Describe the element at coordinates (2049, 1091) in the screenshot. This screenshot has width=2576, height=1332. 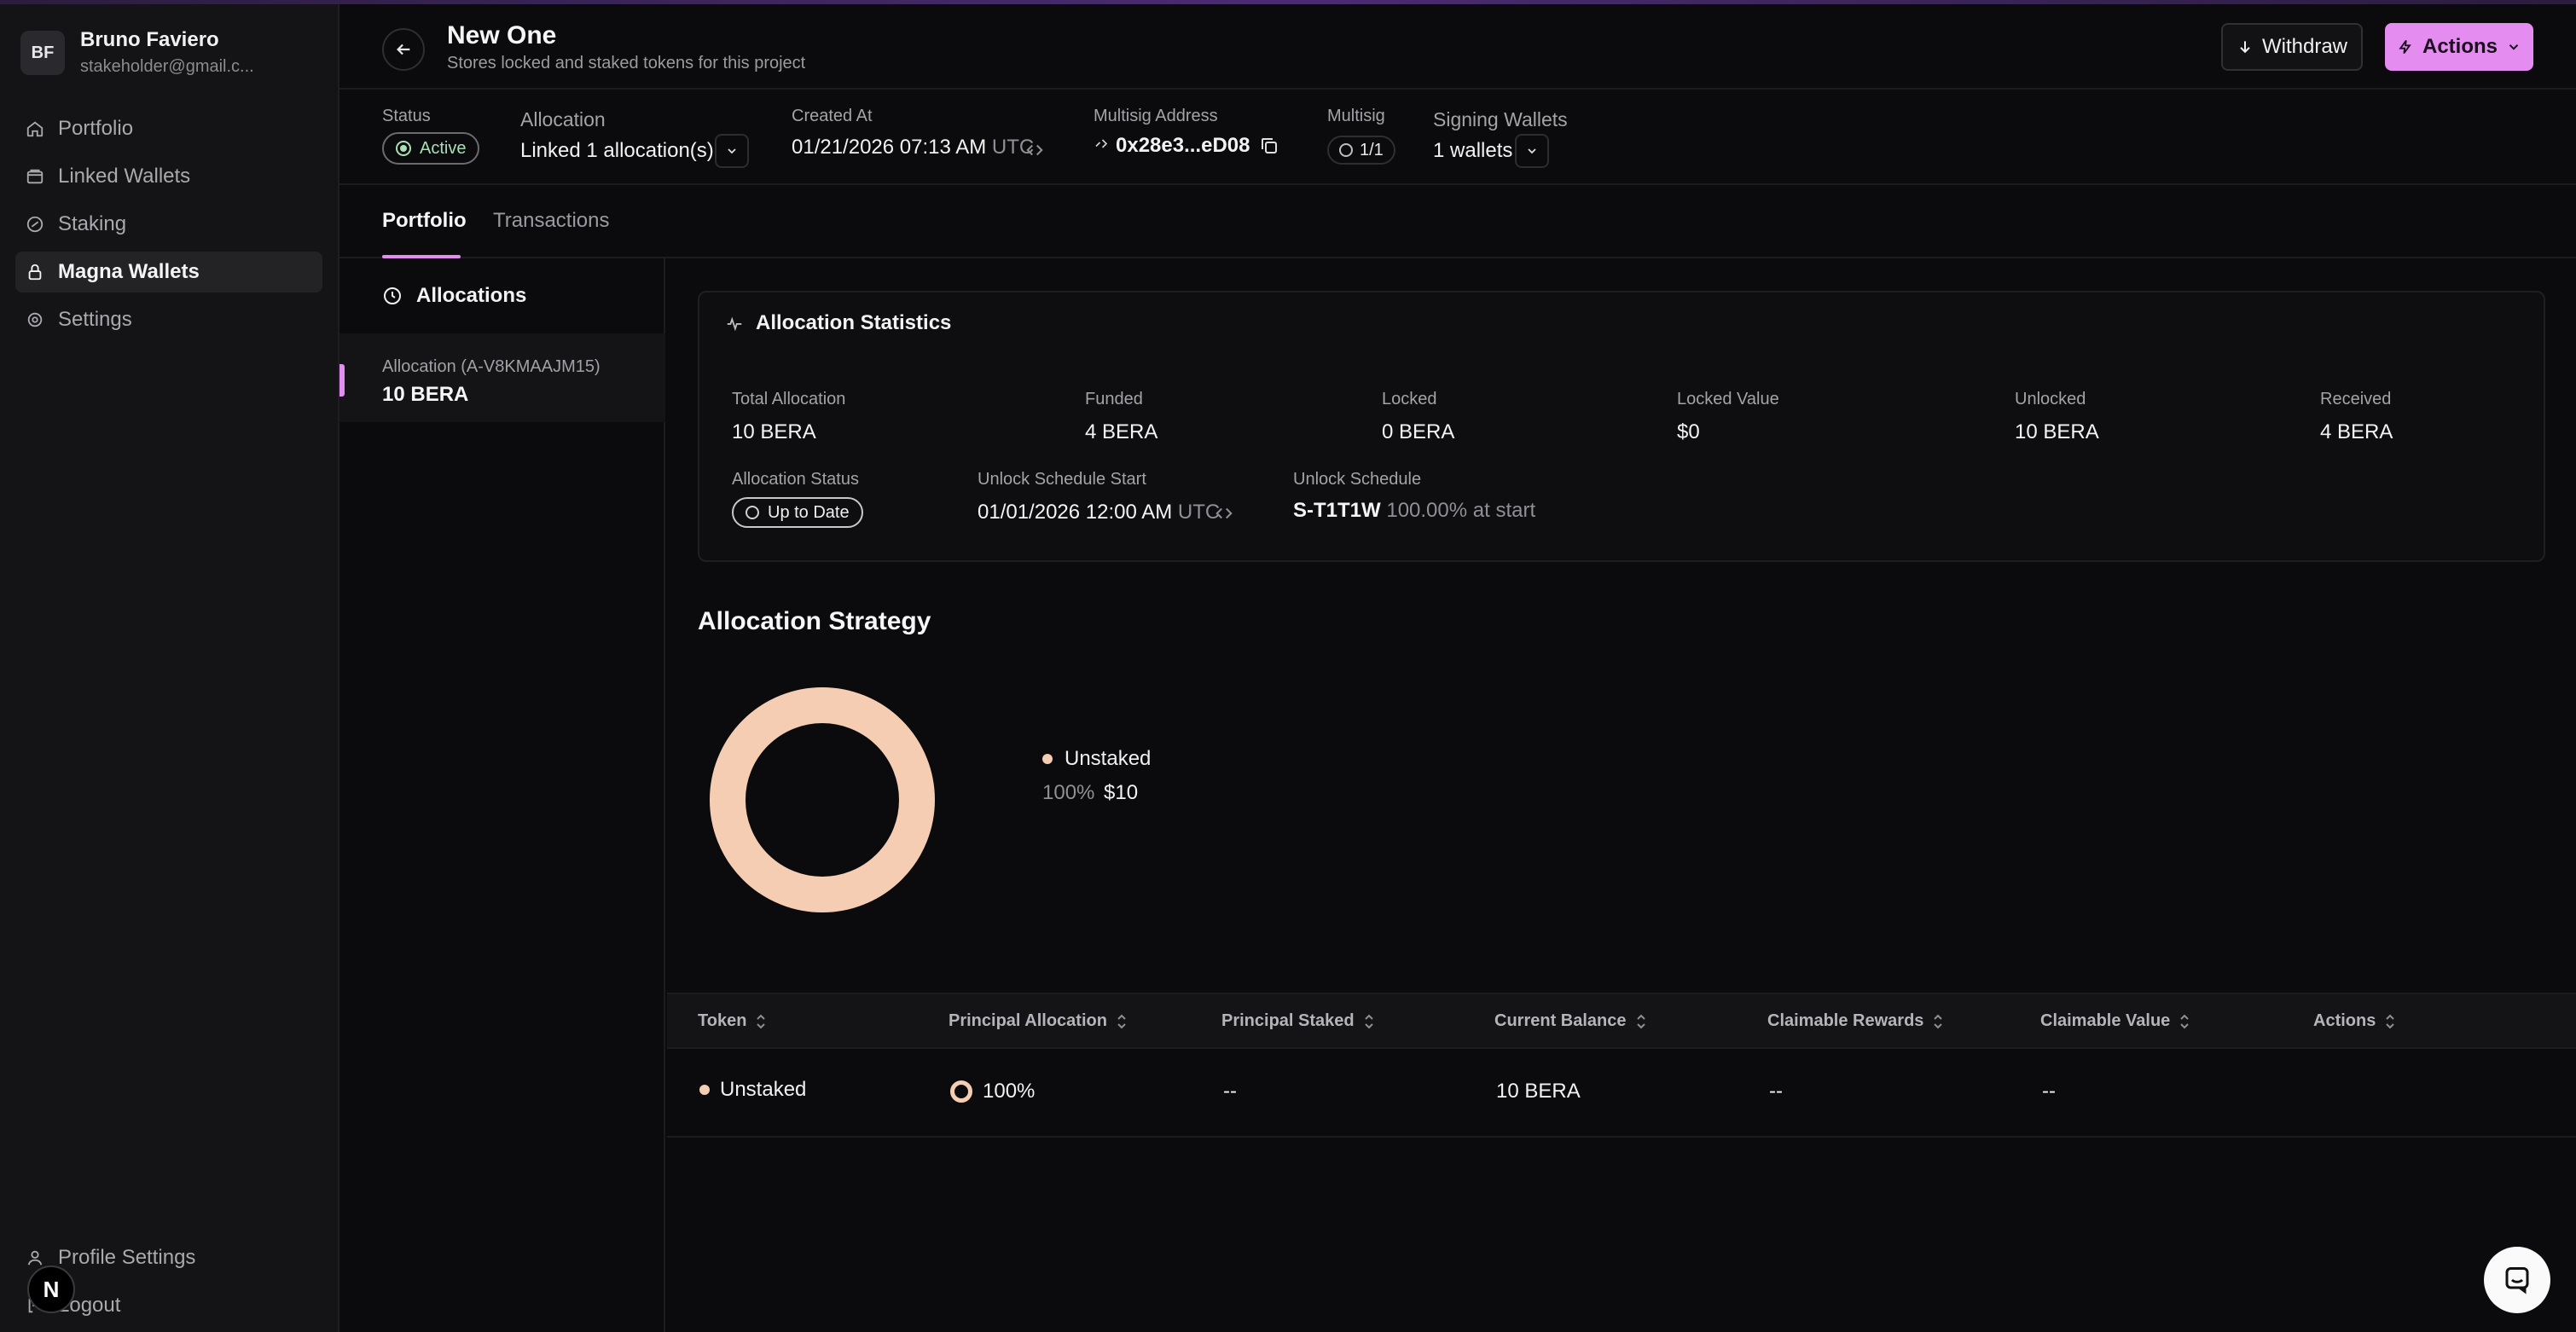
I see `cell-claimable-value: --` at that location.